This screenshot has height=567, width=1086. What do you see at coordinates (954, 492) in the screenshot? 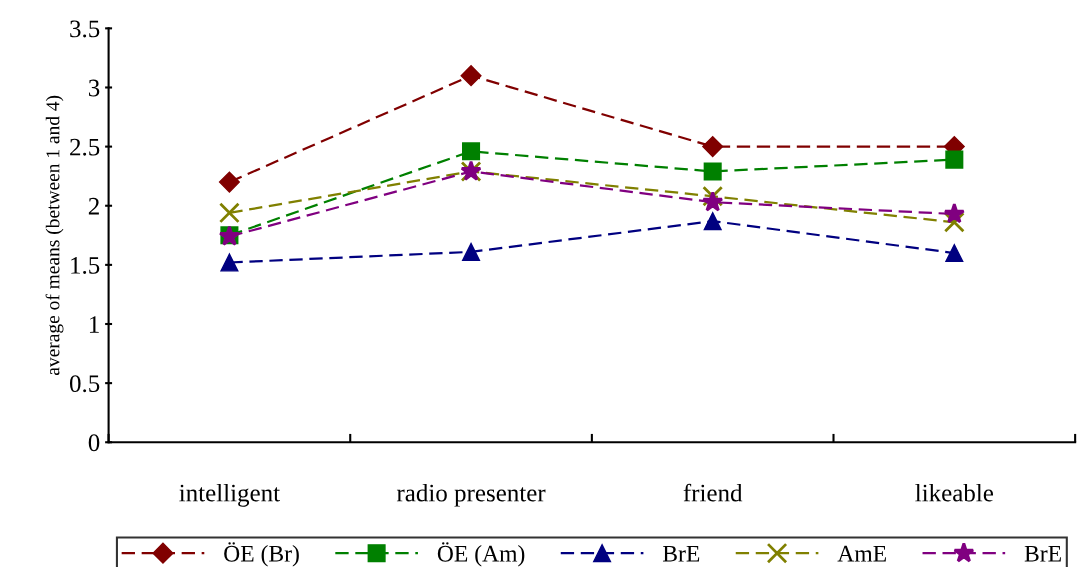
I see `x-tick-label: likeable` at bounding box center [954, 492].